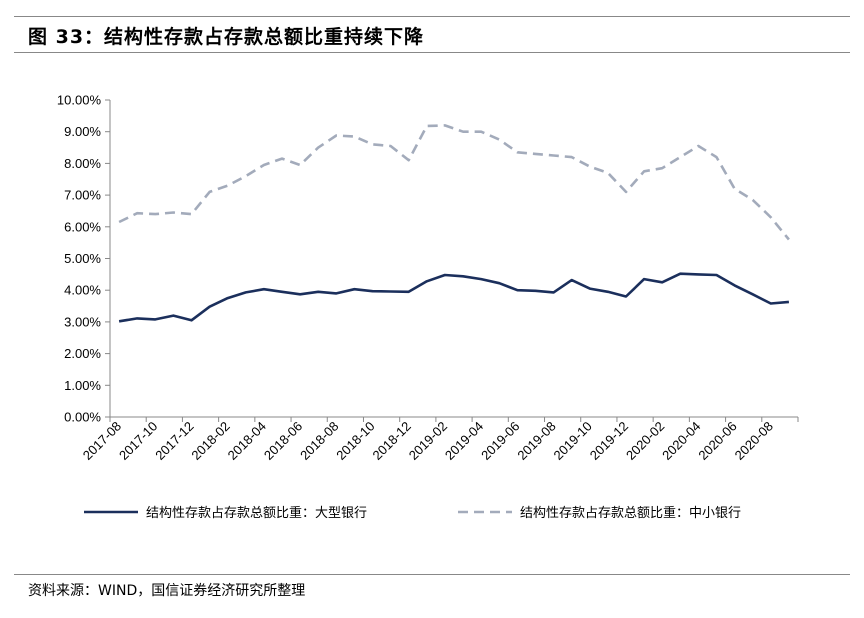 This screenshot has width=864, height=618. I want to click on x-tick-label: 2017-10, so click(138, 441).